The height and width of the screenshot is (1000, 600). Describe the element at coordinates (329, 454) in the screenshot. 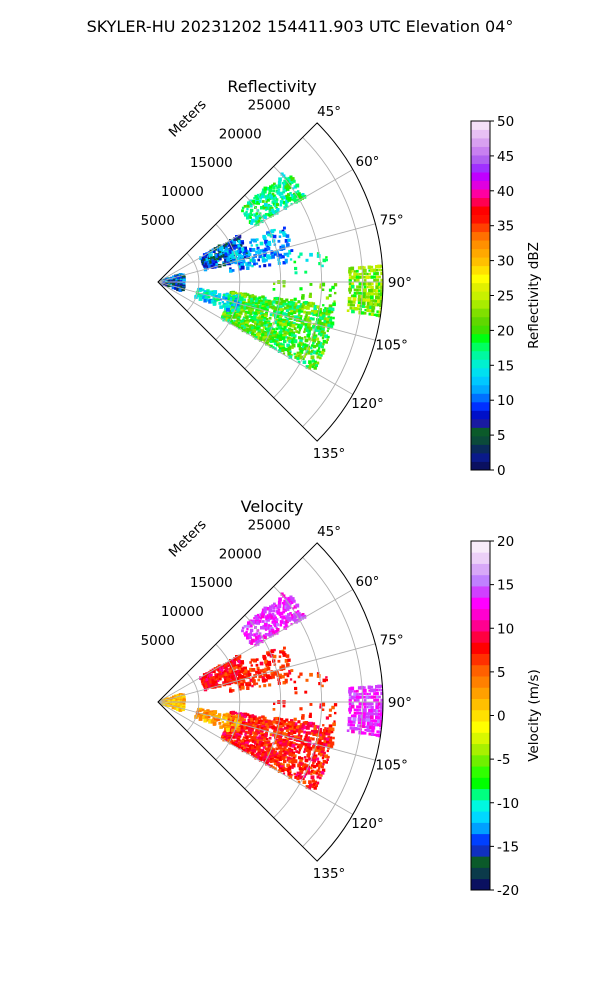

I see `azimuth-tick-label: 135°` at that location.